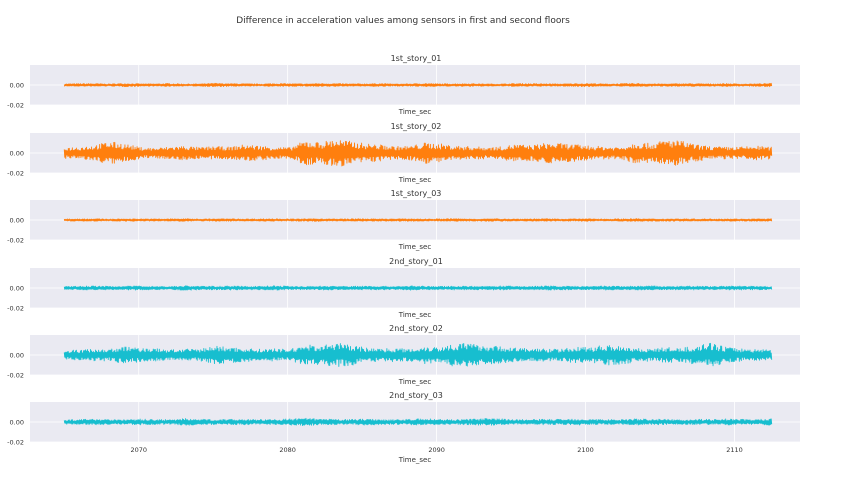 This screenshot has width=841, height=484. What do you see at coordinates (585, 450) in the screenshot?
I see `x-tick-label: 2100` at bounding box center [585, 450].